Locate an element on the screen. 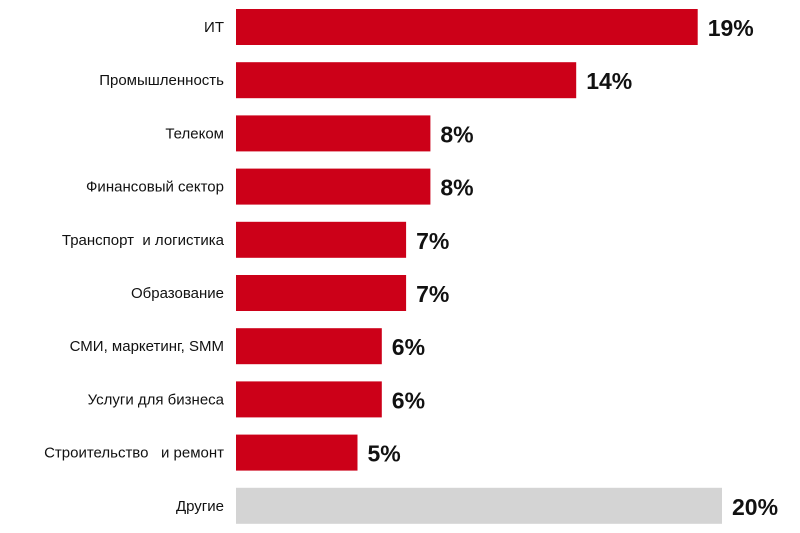 This screenshot has width=800, height=533. category-label-0: ИТ is located at coordinates (214, 27).